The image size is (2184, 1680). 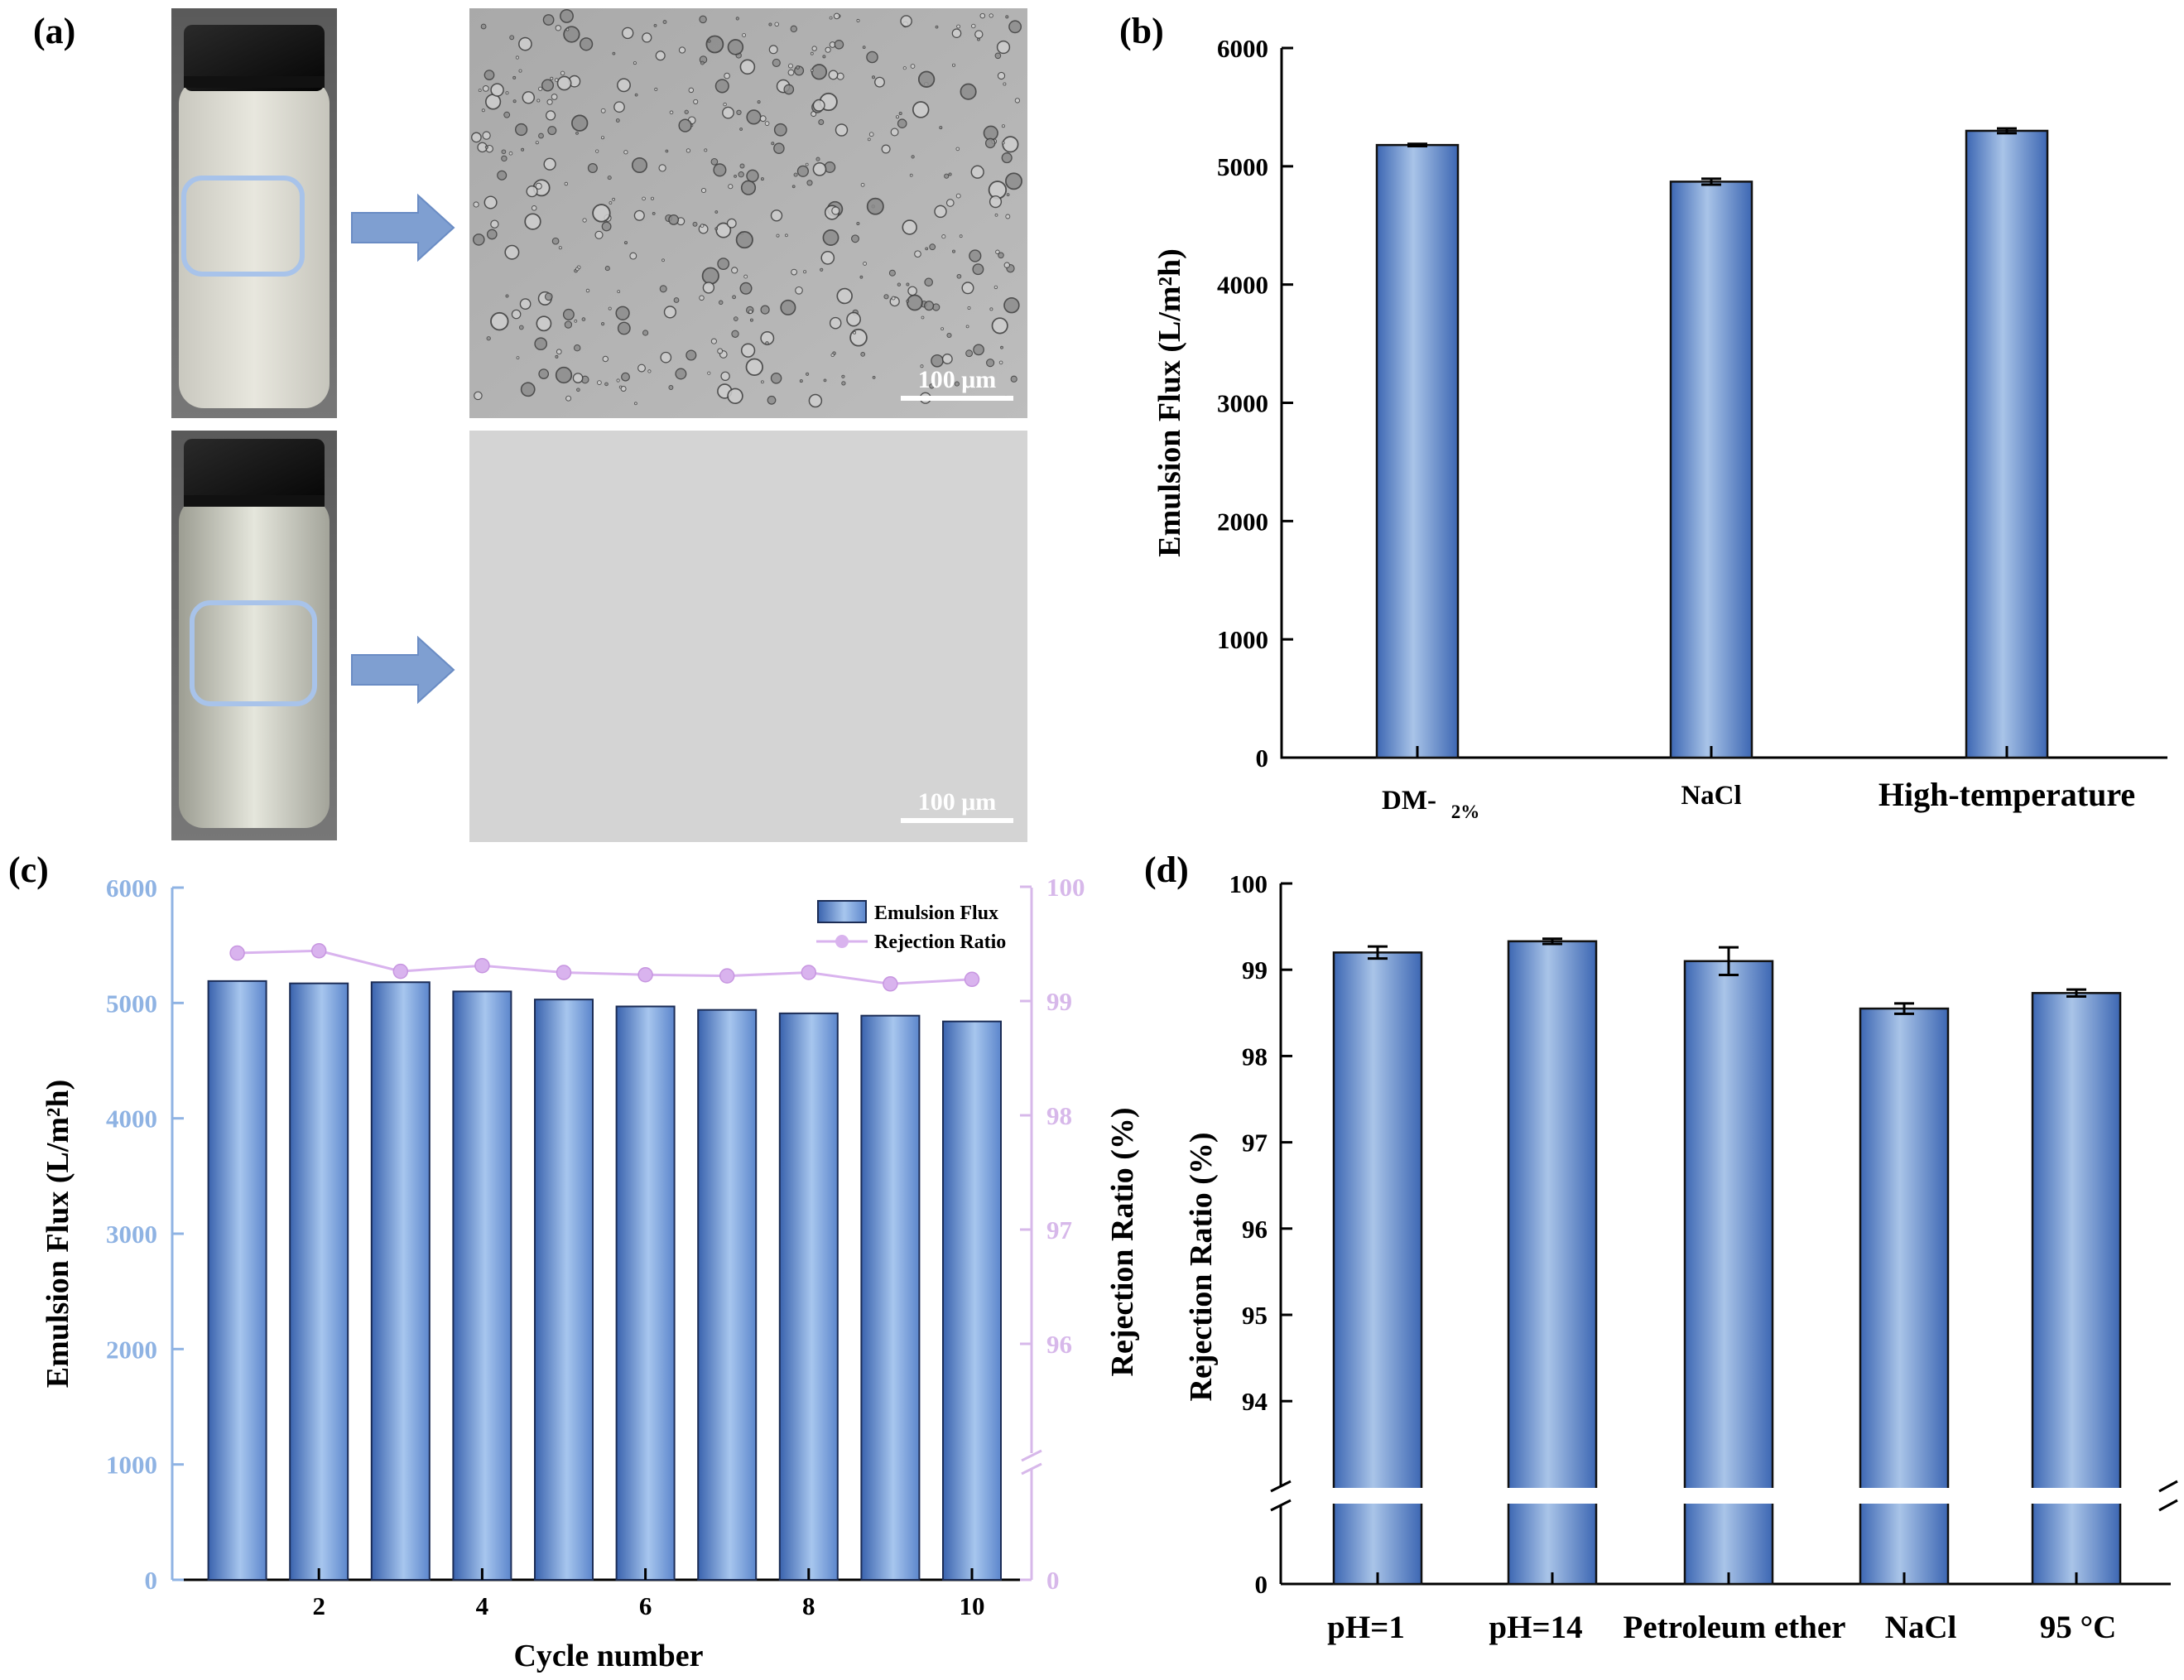 What do you see at coordinates (482, 1605) in the screenshot?
I see `x-tick-label: 4` at bounding box center [482, 1605].